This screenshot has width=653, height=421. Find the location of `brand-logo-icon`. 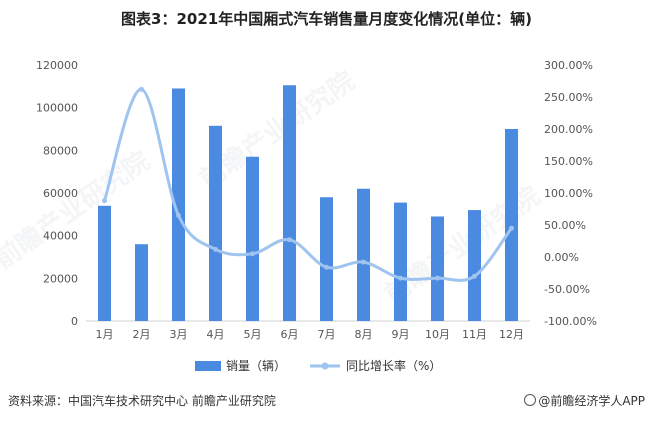

brand-logo-icon is located at coordinates (530, 400).